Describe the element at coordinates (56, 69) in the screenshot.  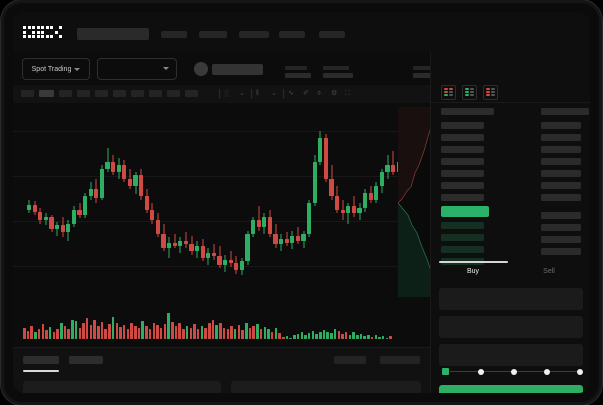
I see `mode-selector-spot-trading: Spot Trading` at that location.